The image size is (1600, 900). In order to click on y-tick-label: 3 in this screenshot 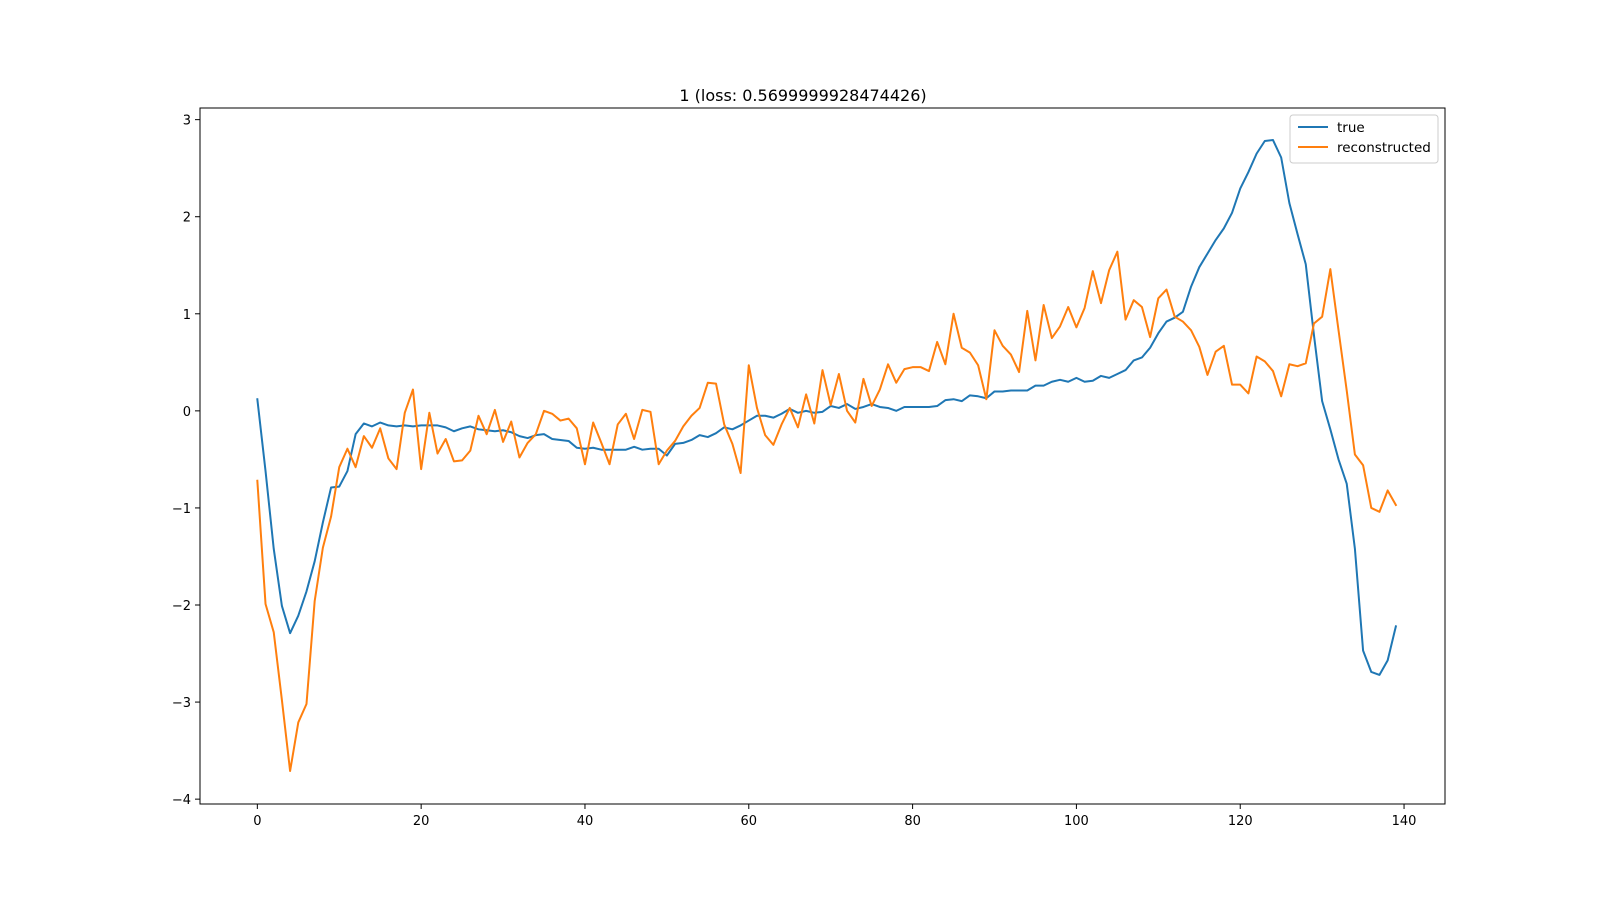, I will do `click(187, 121)`.